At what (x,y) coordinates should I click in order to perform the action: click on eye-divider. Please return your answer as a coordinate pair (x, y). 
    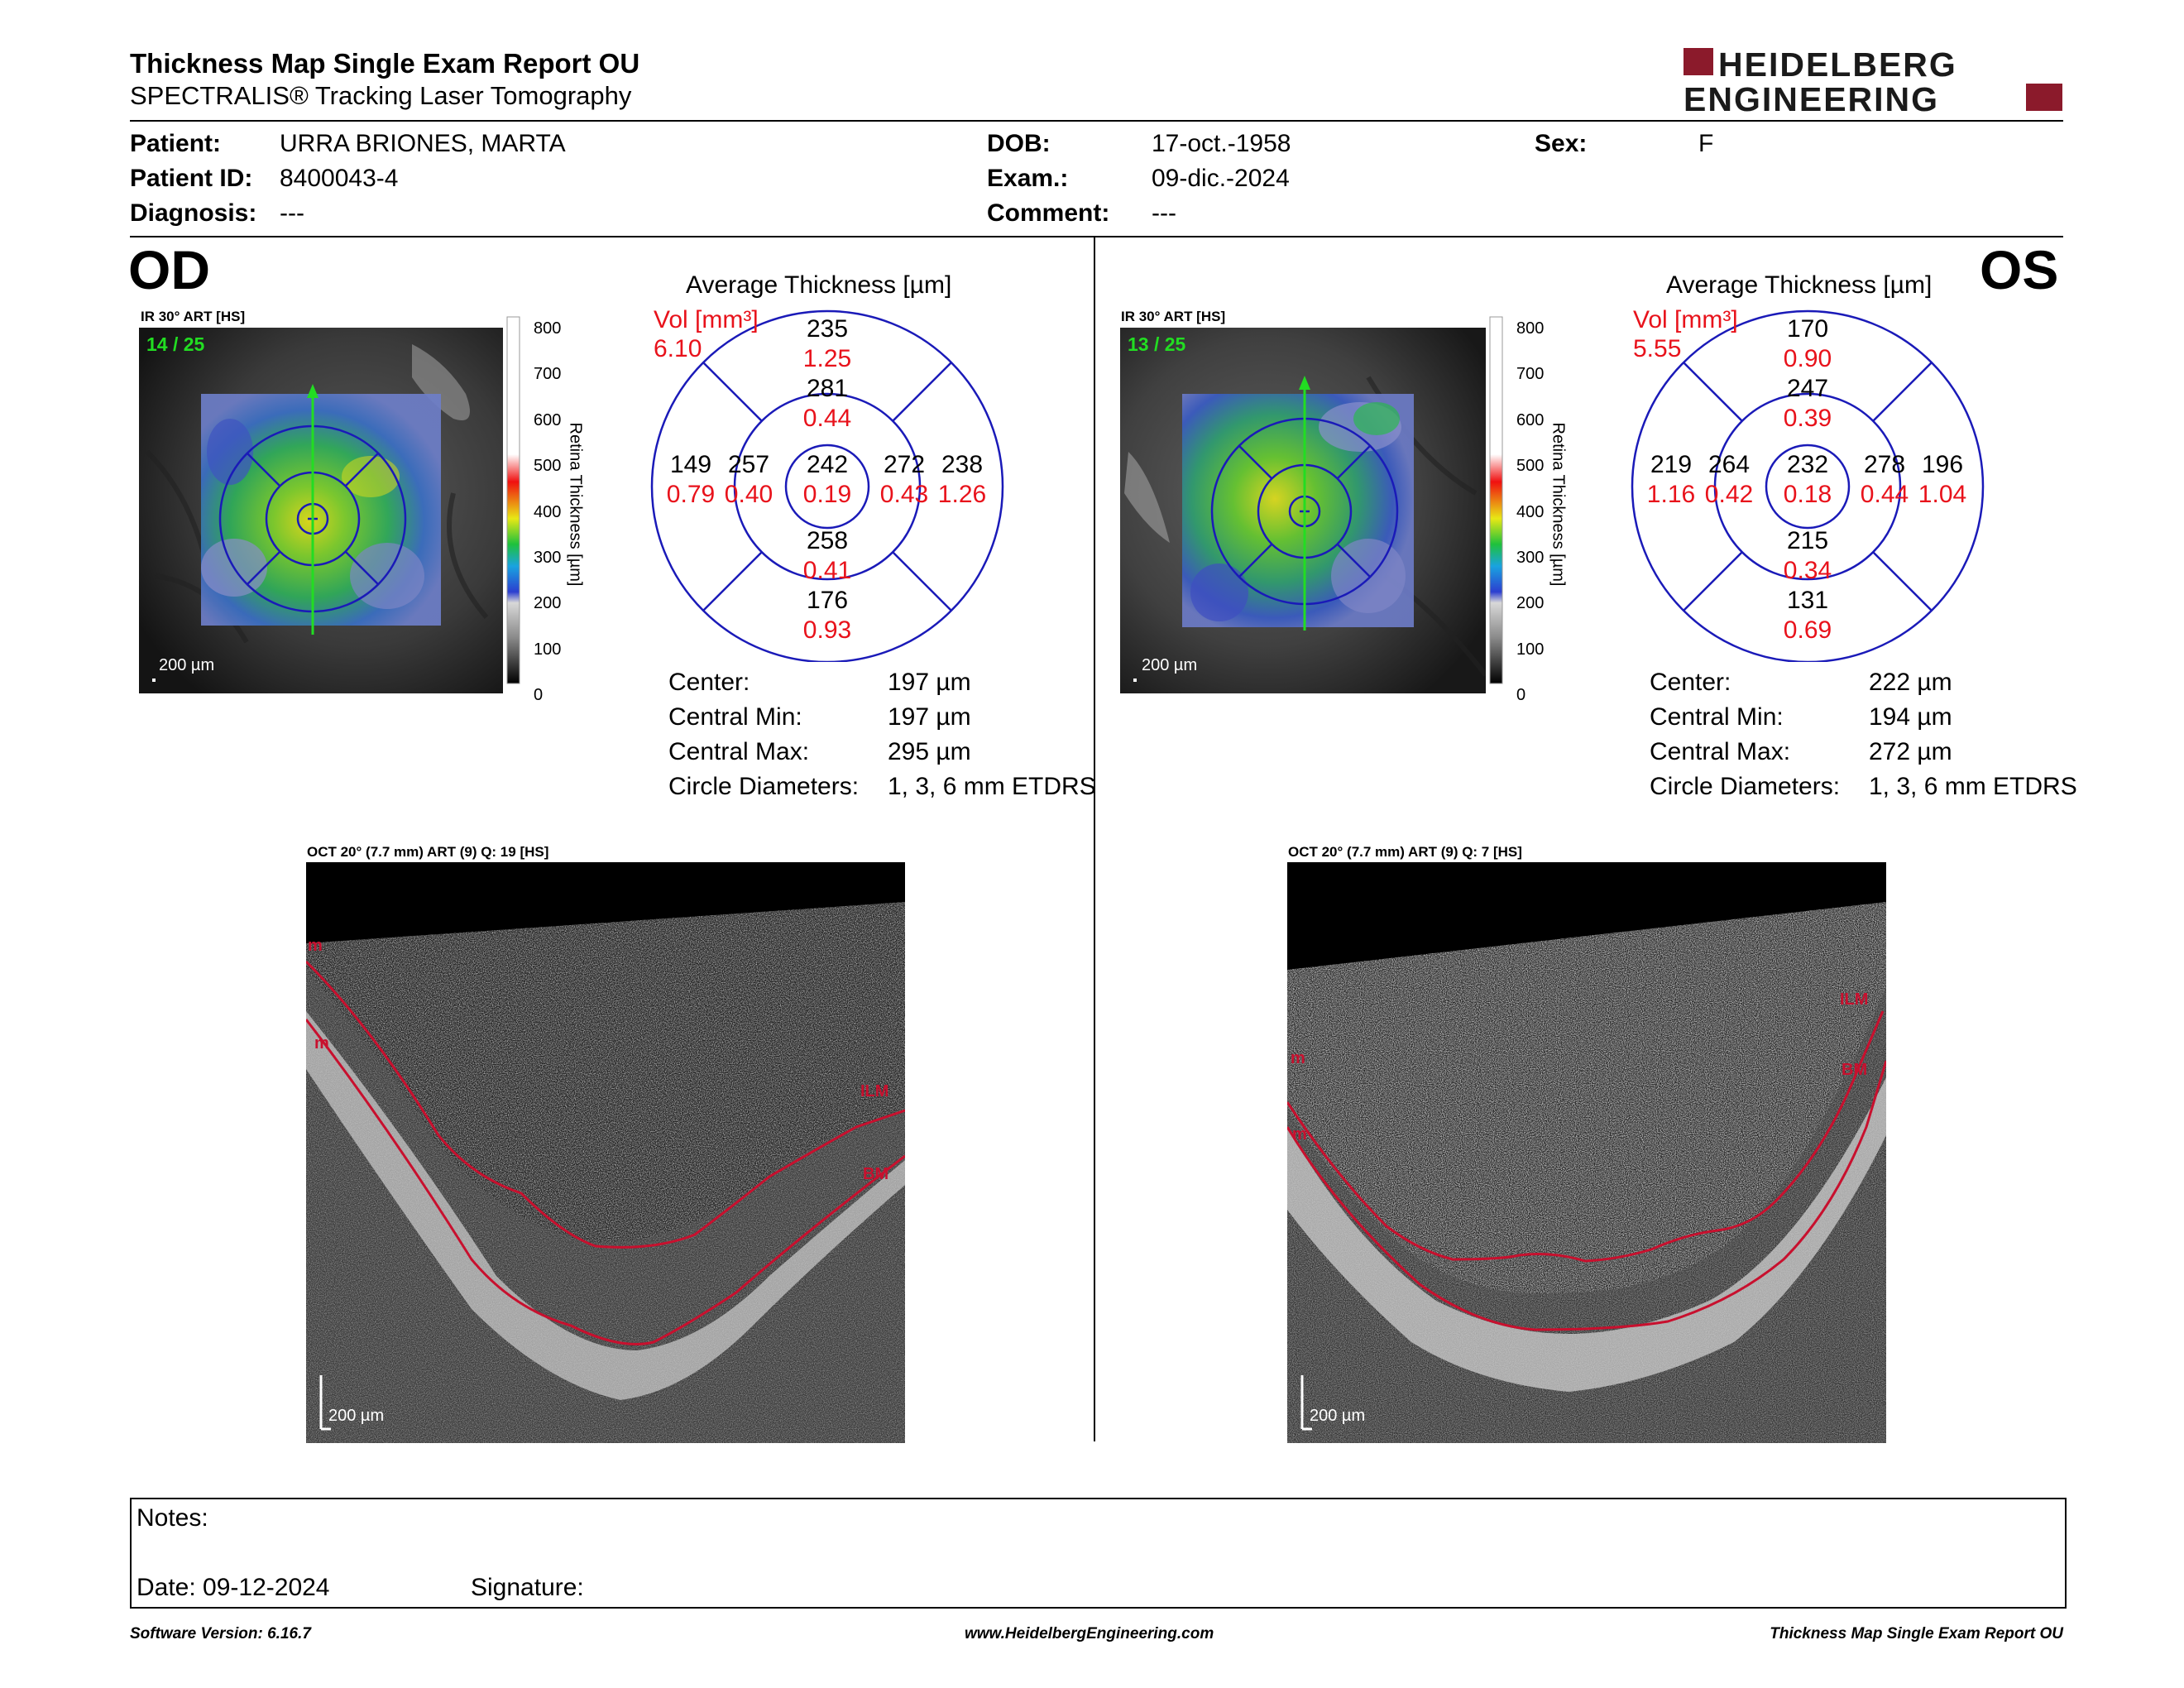
    Looking at the image, I should click on (1094, 839).